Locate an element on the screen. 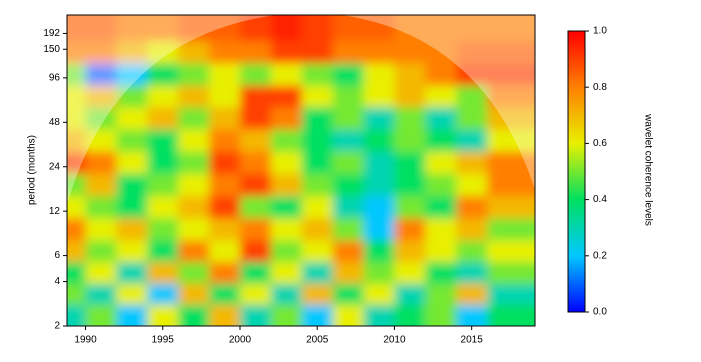 The width and height of the screenshot is (701, 362). x-tick-label: 2015 is located at coordinates (472, 340).